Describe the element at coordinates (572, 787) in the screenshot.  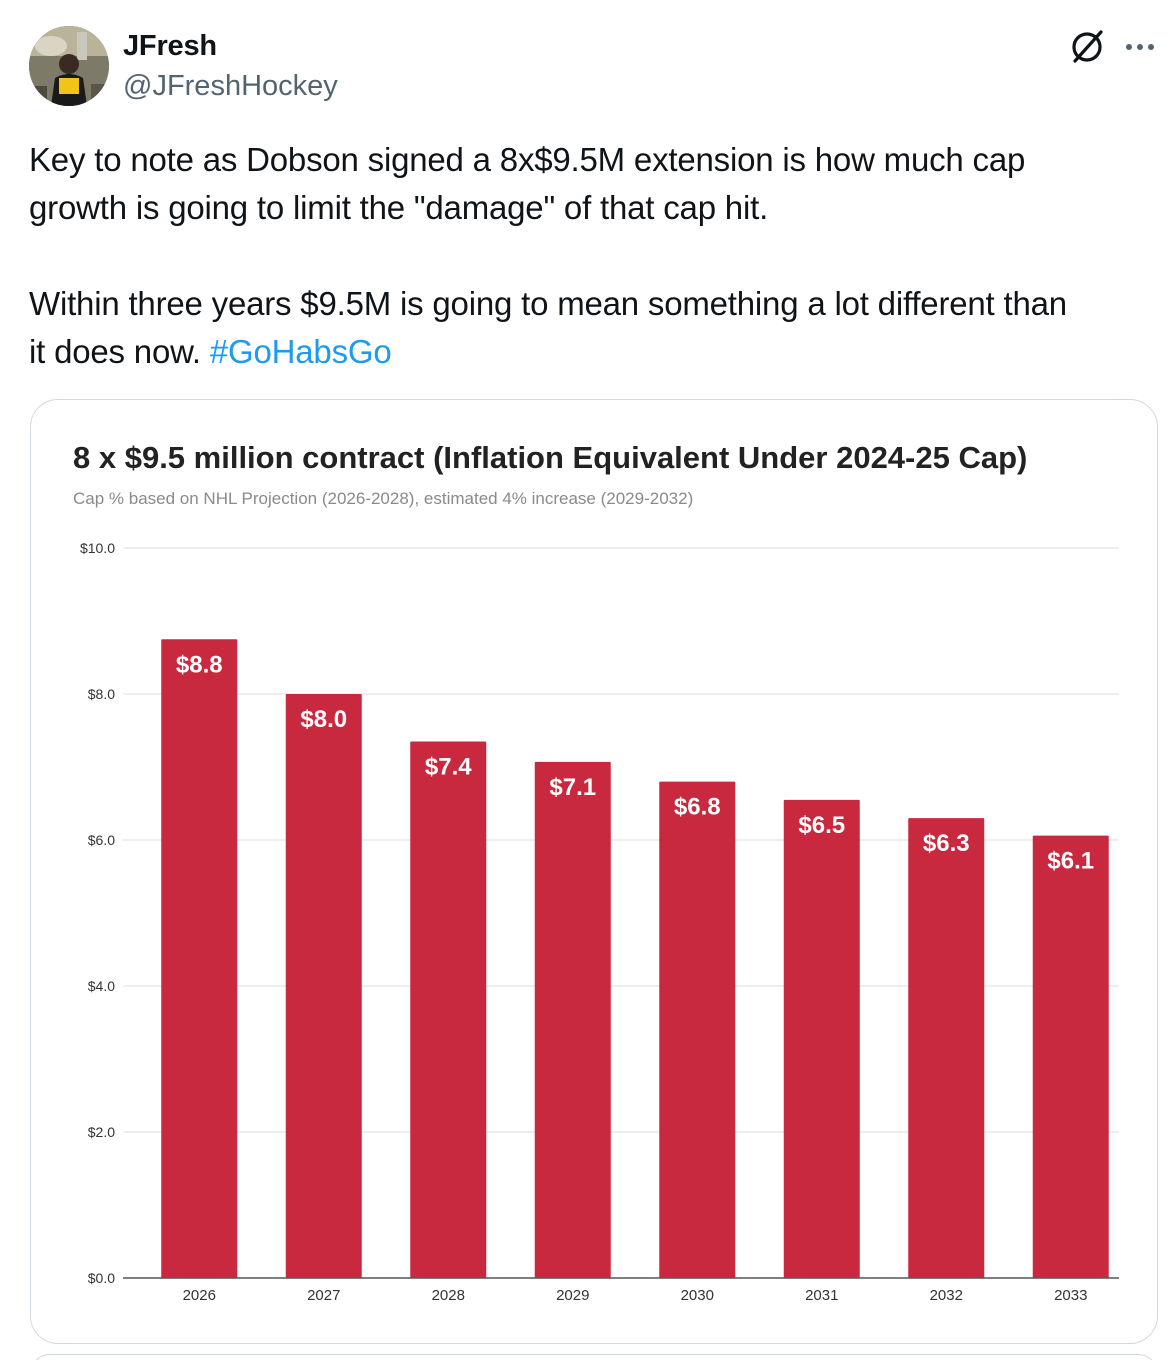
I see `bar-data-label: $7.1` at that location.